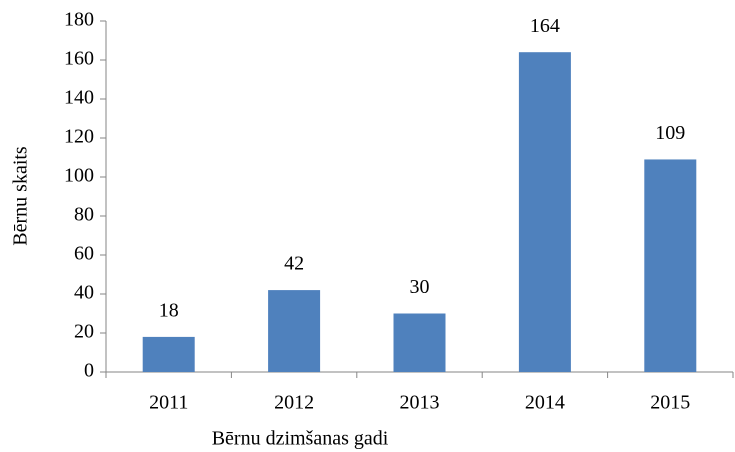 The width and height of the screenshot is (735, 452). What do you see at coordinates (545, 403) in the screenshot?
I see `x-tick-label: 2014` at bounding box center [545, 403].